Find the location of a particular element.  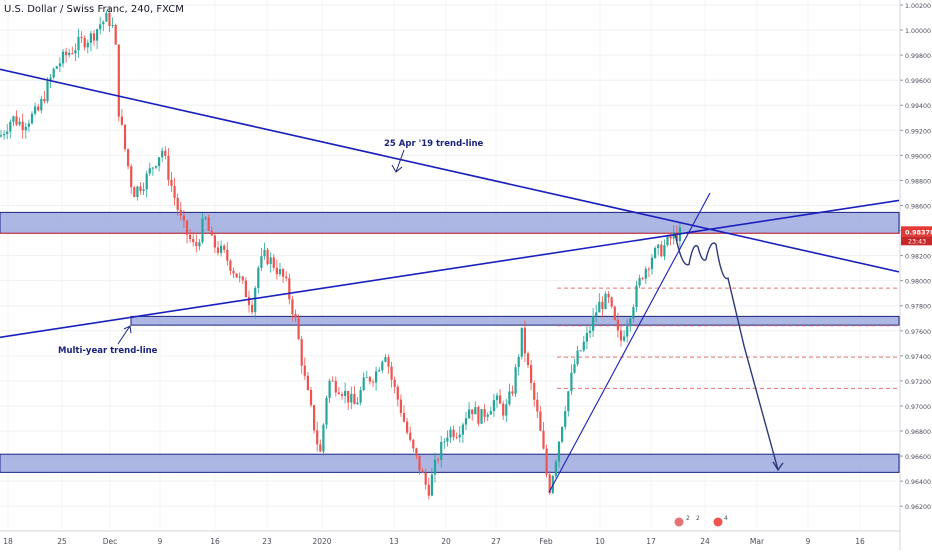

annotation-arrow-apr is located at coordinates (398, 161).